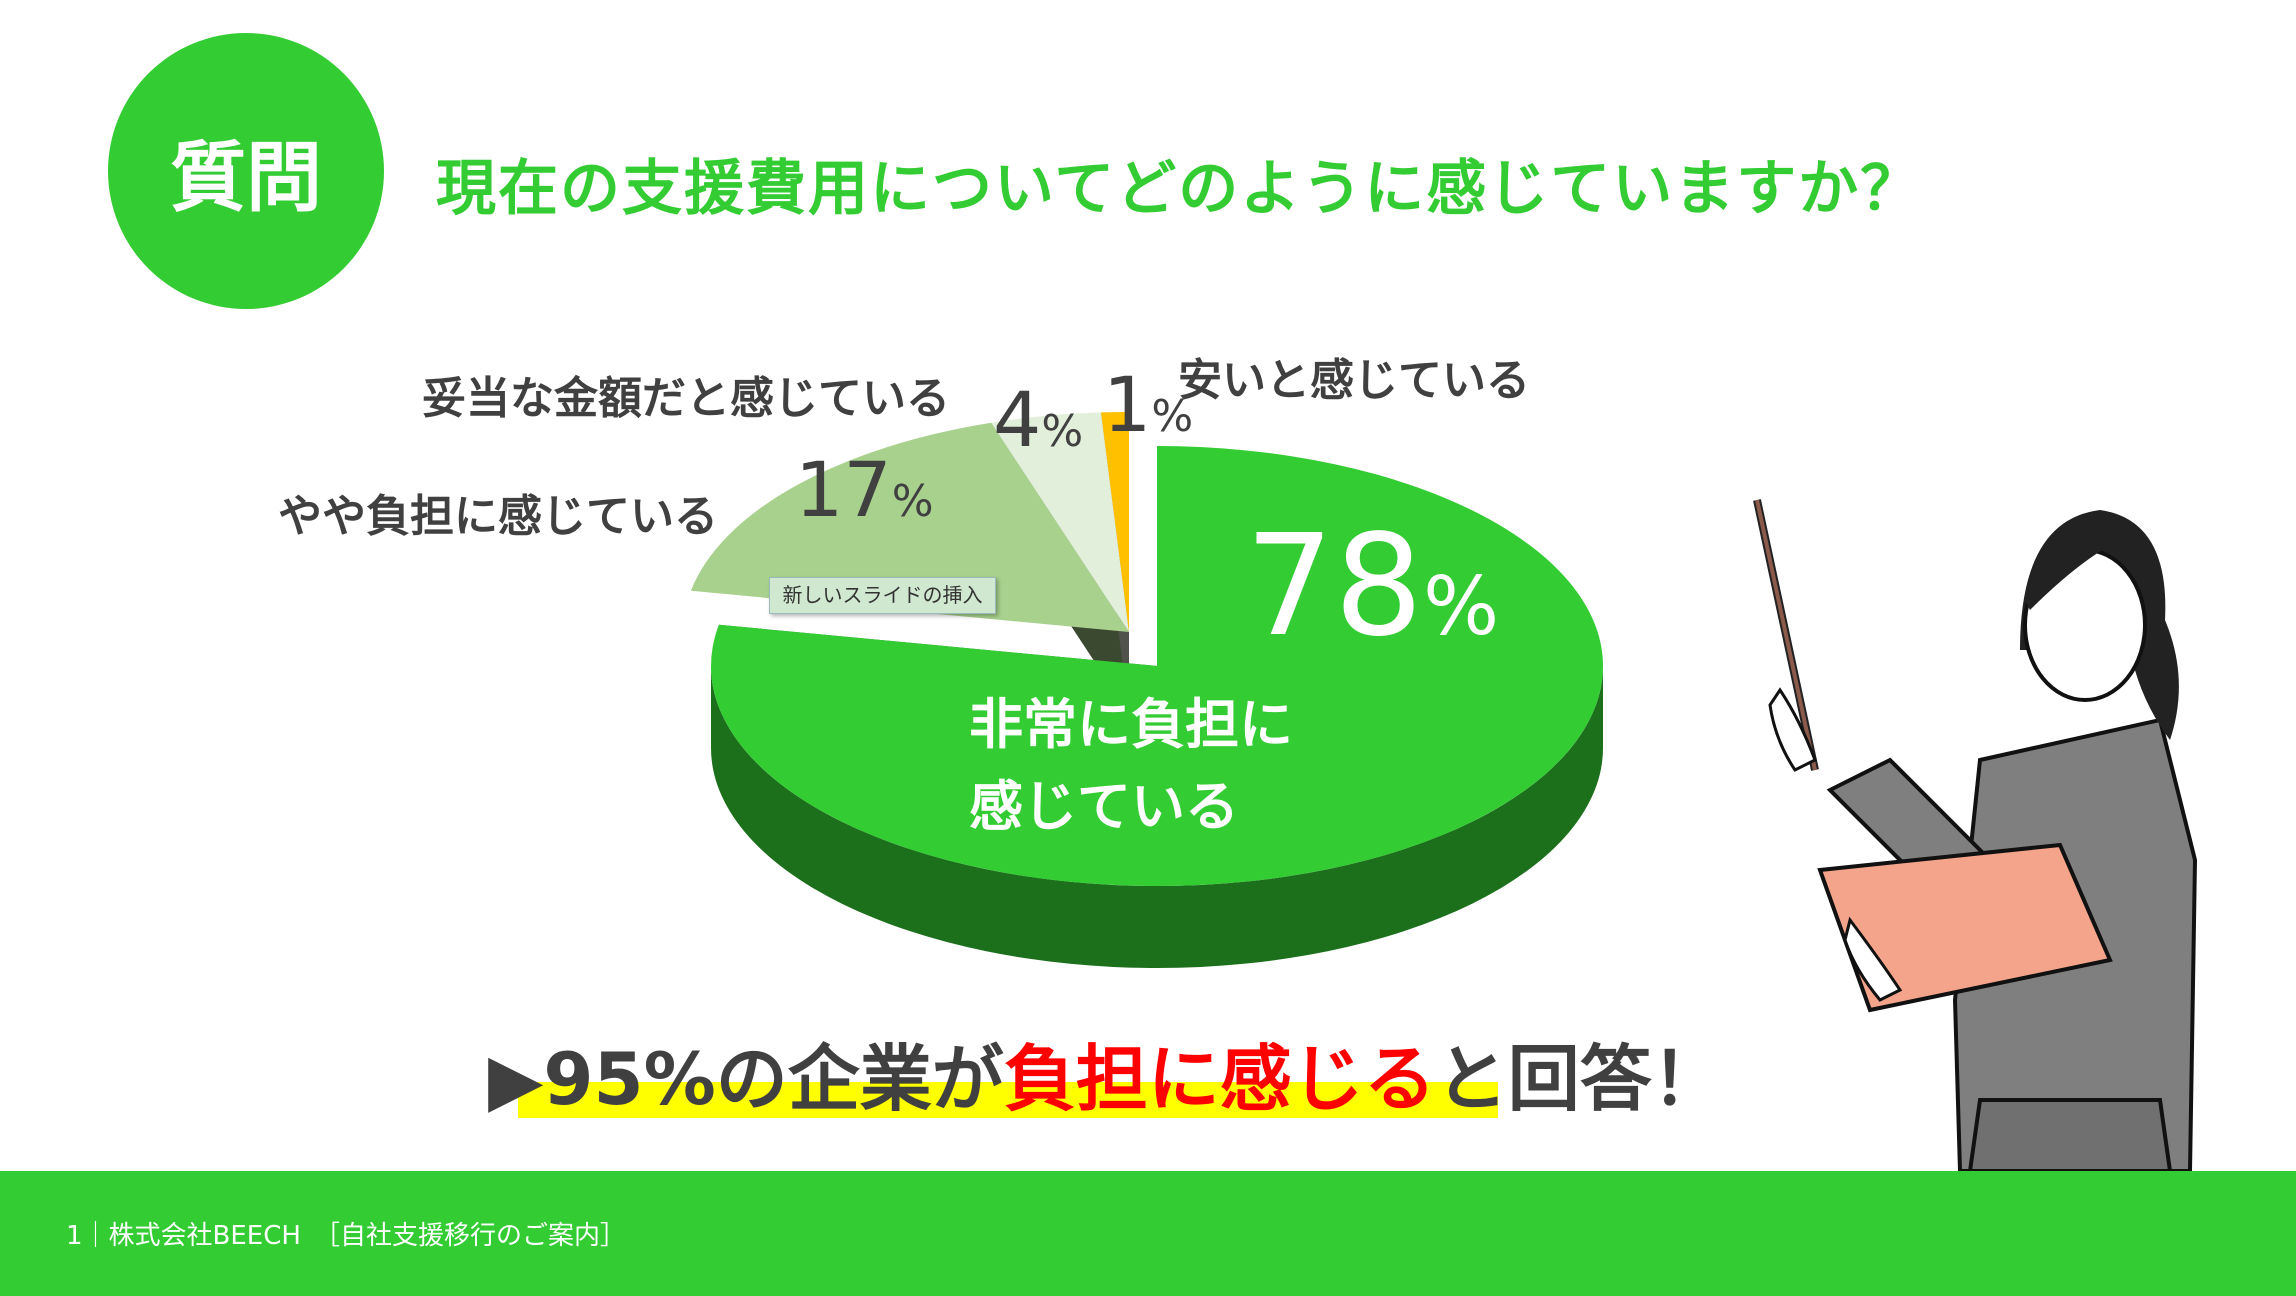 This screenshot has width=2296, height=1296. What do you see at coordinates (686, 398) in the screenshot?
I see `label-reasonable: 妥当な金額だと感じている` at bounding box center [686, 398].